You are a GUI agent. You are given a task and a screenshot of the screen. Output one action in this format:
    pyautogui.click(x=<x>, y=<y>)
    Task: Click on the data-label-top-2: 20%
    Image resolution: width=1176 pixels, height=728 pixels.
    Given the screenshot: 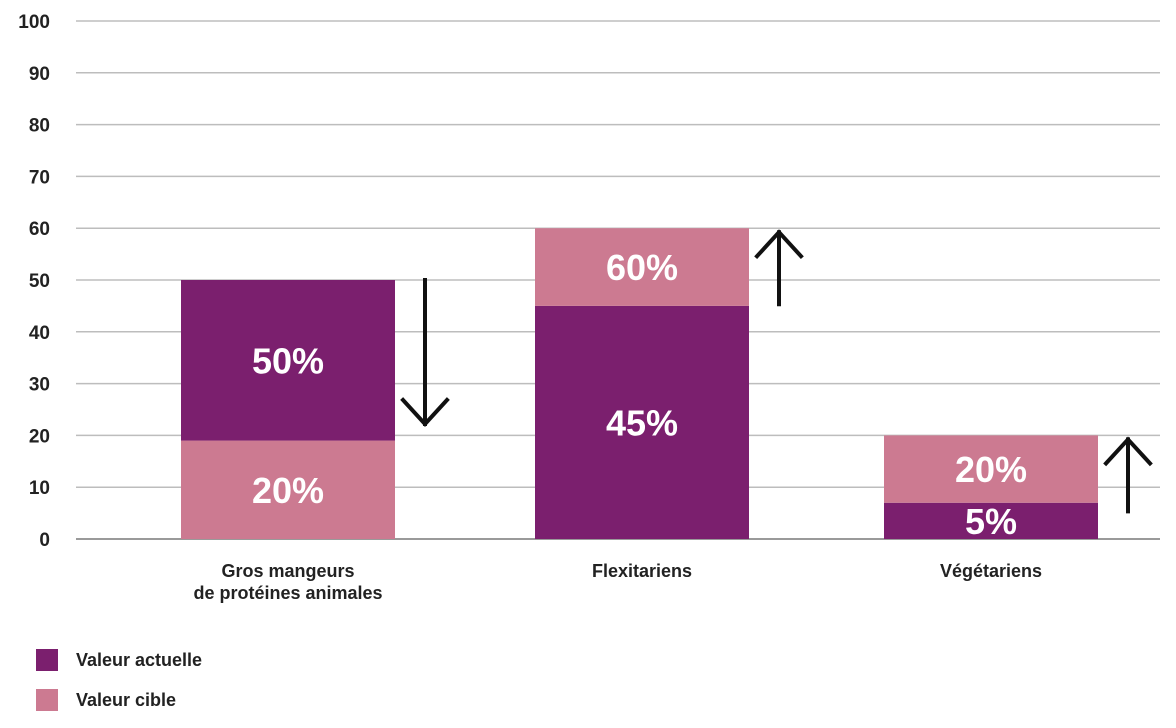 What is the action you would take?
    pyautogui.click(x=991, y=469)
    